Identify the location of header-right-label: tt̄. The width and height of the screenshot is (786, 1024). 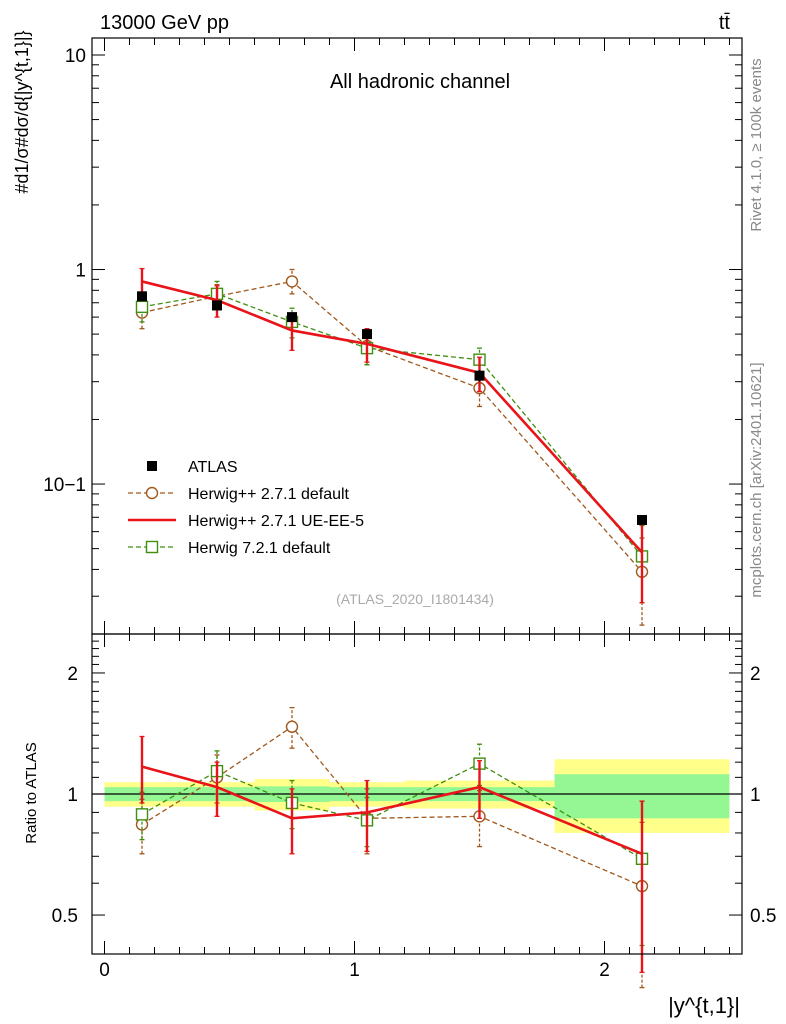
(725, 23).